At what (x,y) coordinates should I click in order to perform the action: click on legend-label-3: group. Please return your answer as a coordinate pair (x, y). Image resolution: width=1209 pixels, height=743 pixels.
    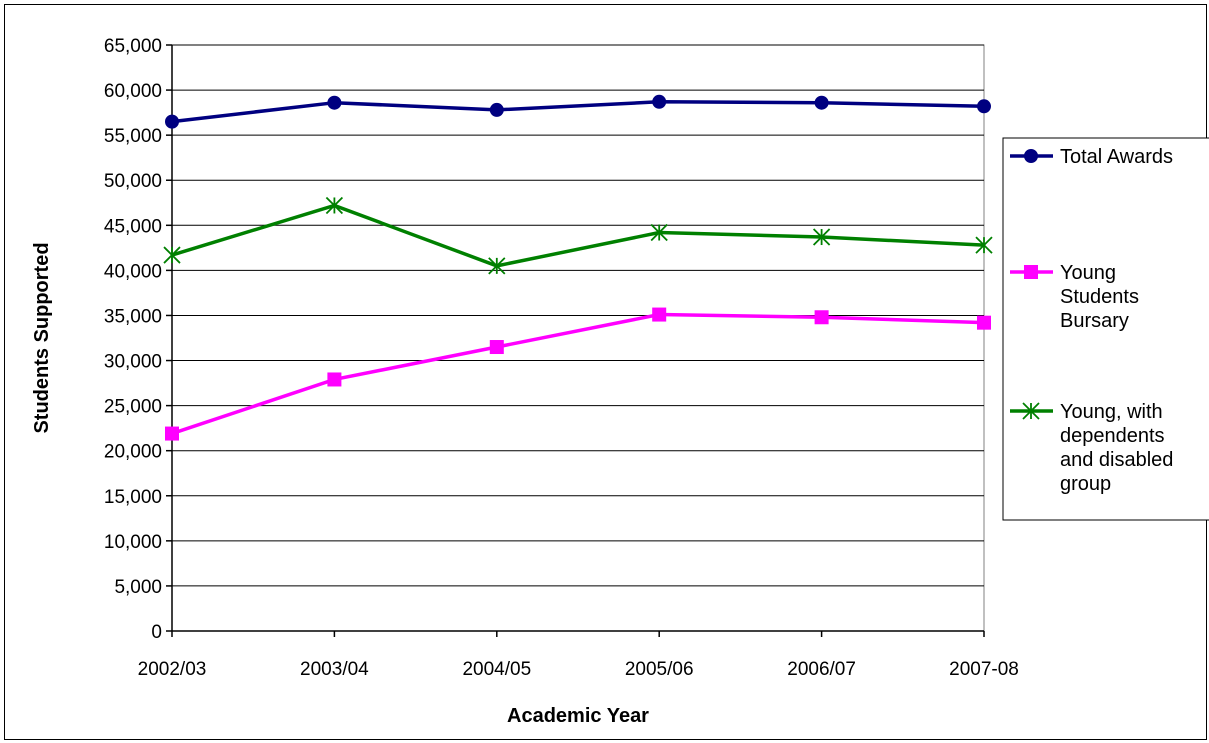
    Looking at the image, I should click on (1085, 484).